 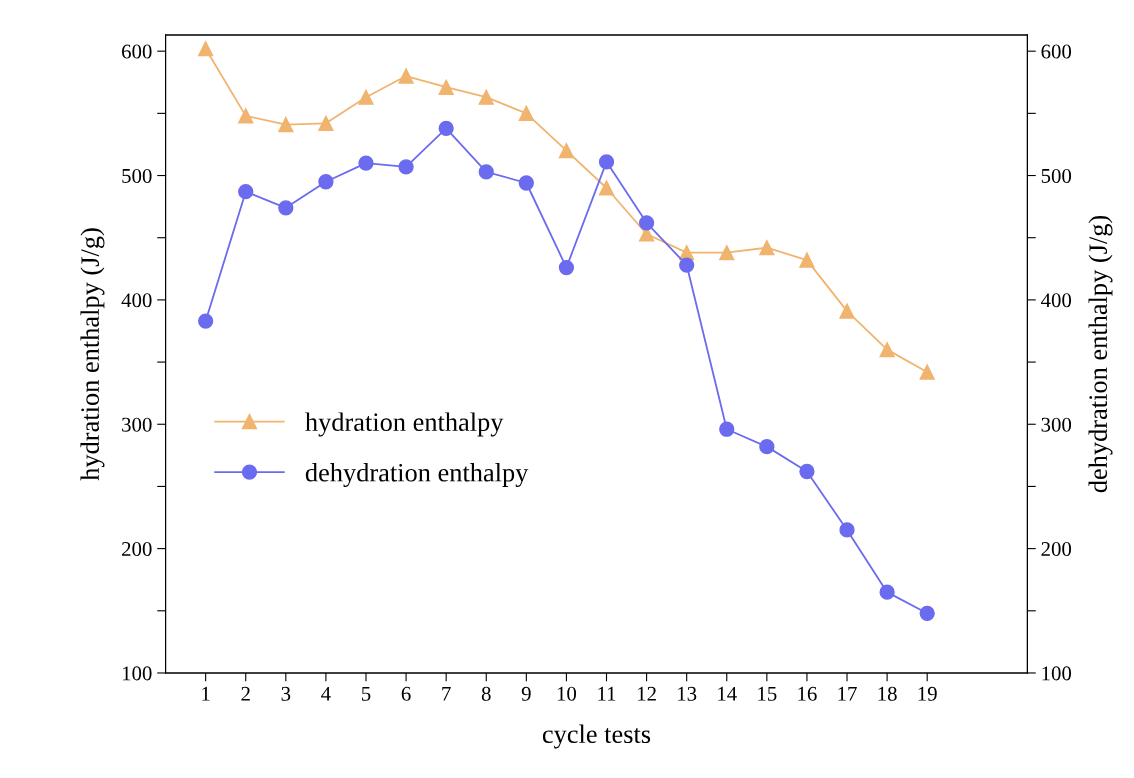 I want to click on y2-tick-label: 200, so click(x=1056, y=549).